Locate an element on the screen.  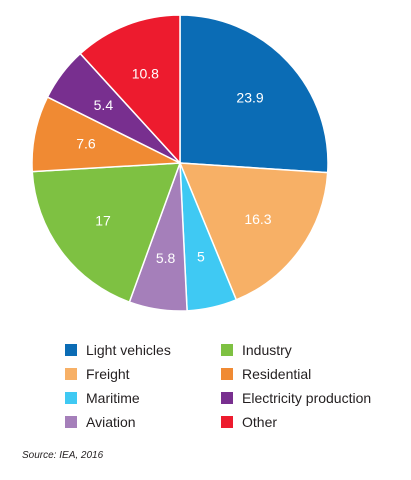
data-label-electricity-production: 5.4 is located at coordinates (104, 105).